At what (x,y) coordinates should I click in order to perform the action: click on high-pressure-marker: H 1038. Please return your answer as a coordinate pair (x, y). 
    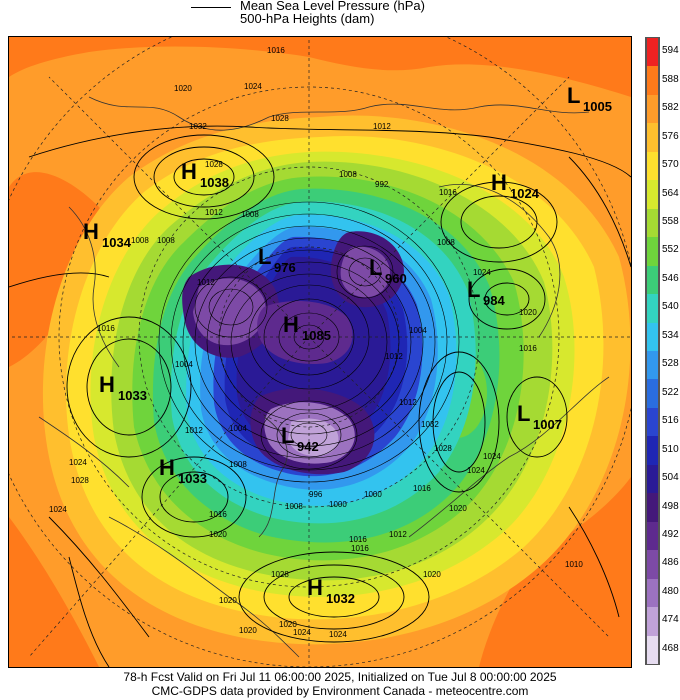
    Looking at the image, I should click on (205, 174).